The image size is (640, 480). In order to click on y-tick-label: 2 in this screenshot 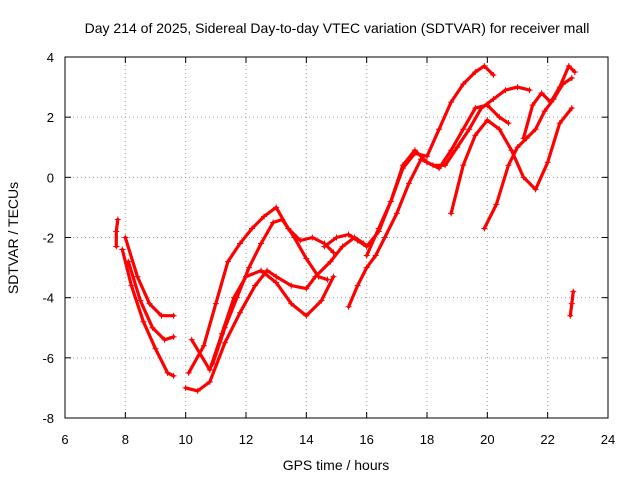, I will do `click(50, 117)`.